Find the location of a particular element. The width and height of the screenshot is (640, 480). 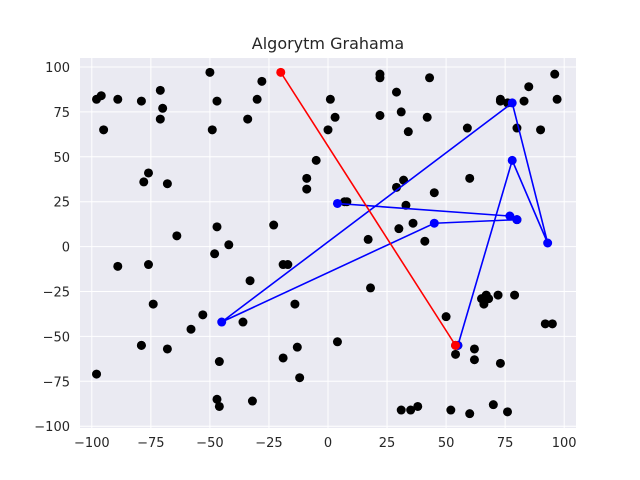

x-tick-label: −25 is located at coordinates (268, 443).